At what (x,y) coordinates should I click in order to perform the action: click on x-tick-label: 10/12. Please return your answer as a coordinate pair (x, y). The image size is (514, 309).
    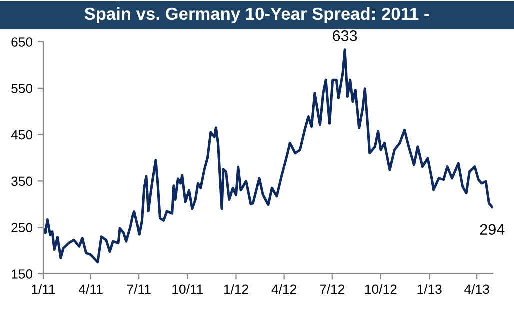
    Looking at the image, I should click on (381, 289).